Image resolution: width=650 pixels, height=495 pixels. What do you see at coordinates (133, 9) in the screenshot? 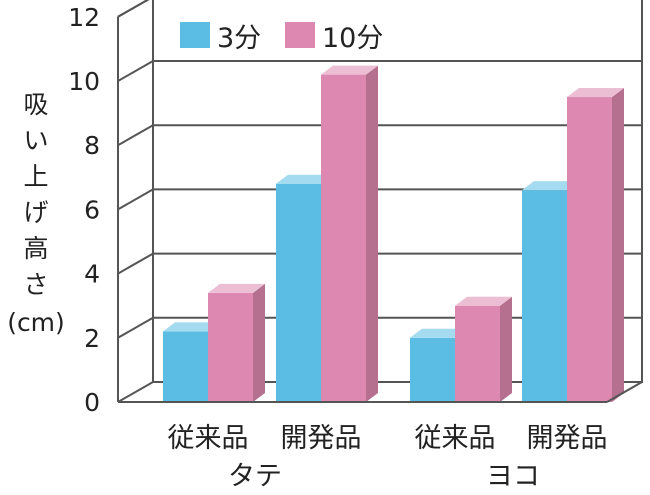
I see `y-axis-top-depth` at bounding box center [133, 9].